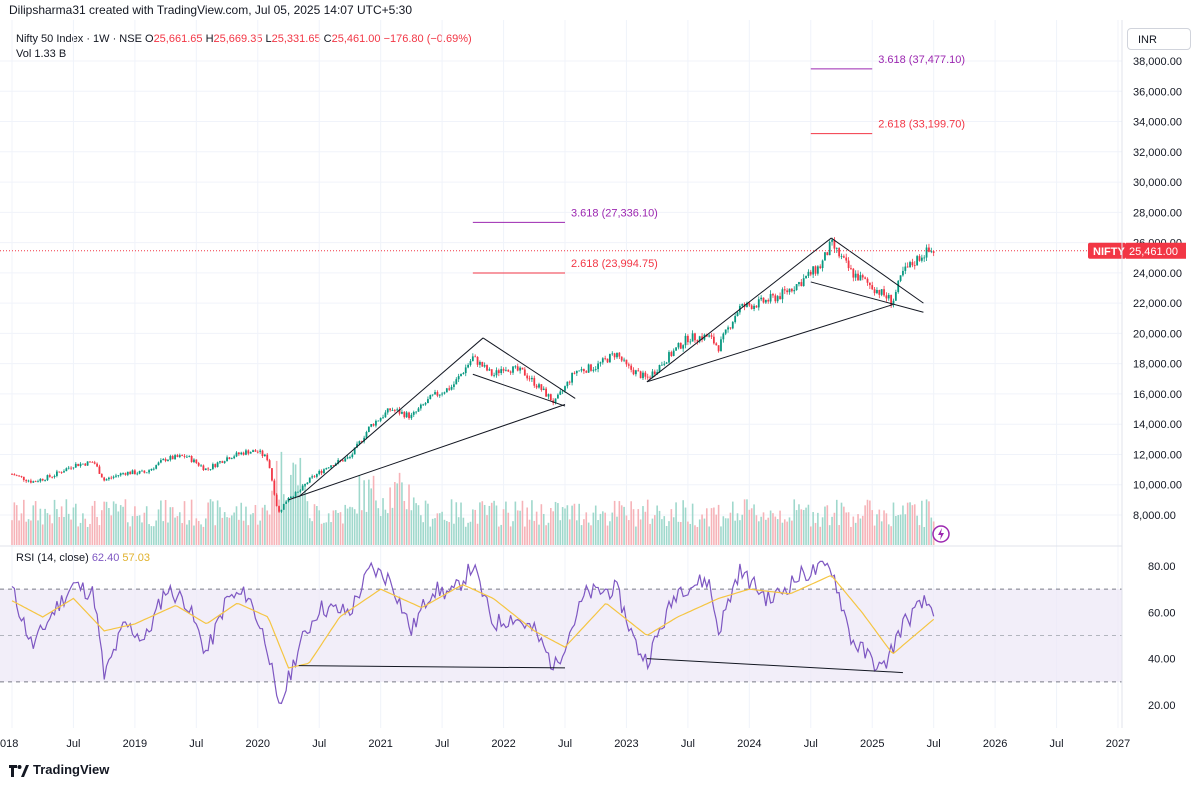 Image resolution: width=1200 pixels, height=787 pixels. Describe the element at coordinates (59, 769) in the screenshot. I see `tradingview-brand: TradingView` at that location.